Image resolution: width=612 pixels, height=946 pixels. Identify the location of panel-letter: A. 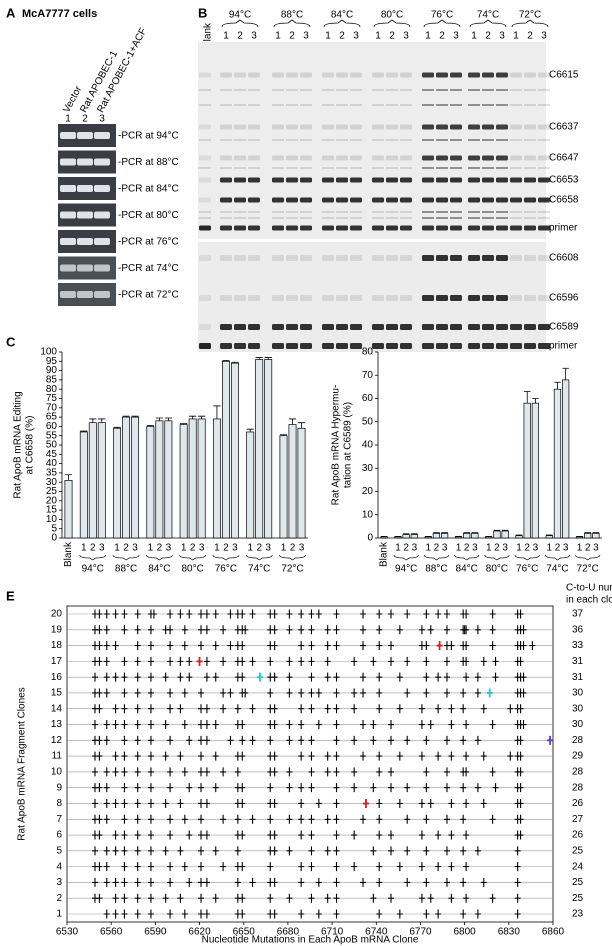
(11, 12).